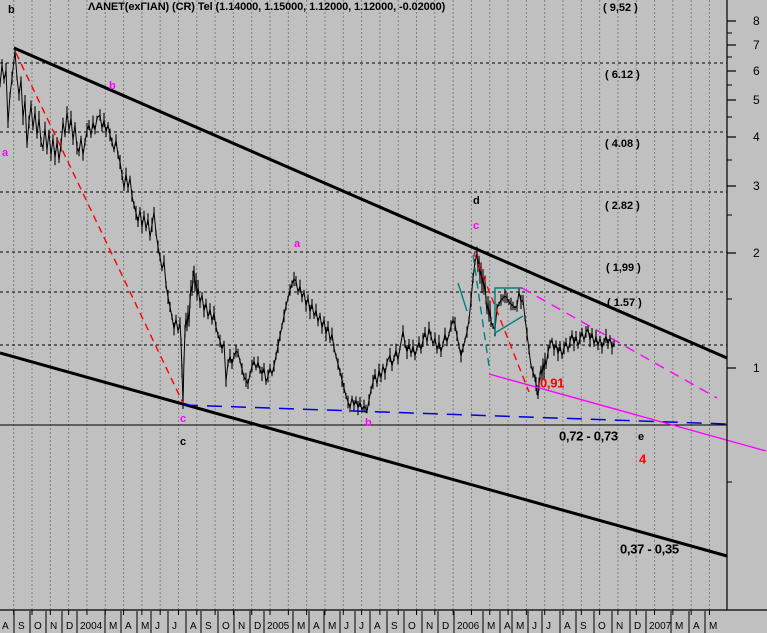 The image size is (767, 633). Describe the element at coordinates (11, 10) in the screenshot. I see `wave-b-major: b` at that location.